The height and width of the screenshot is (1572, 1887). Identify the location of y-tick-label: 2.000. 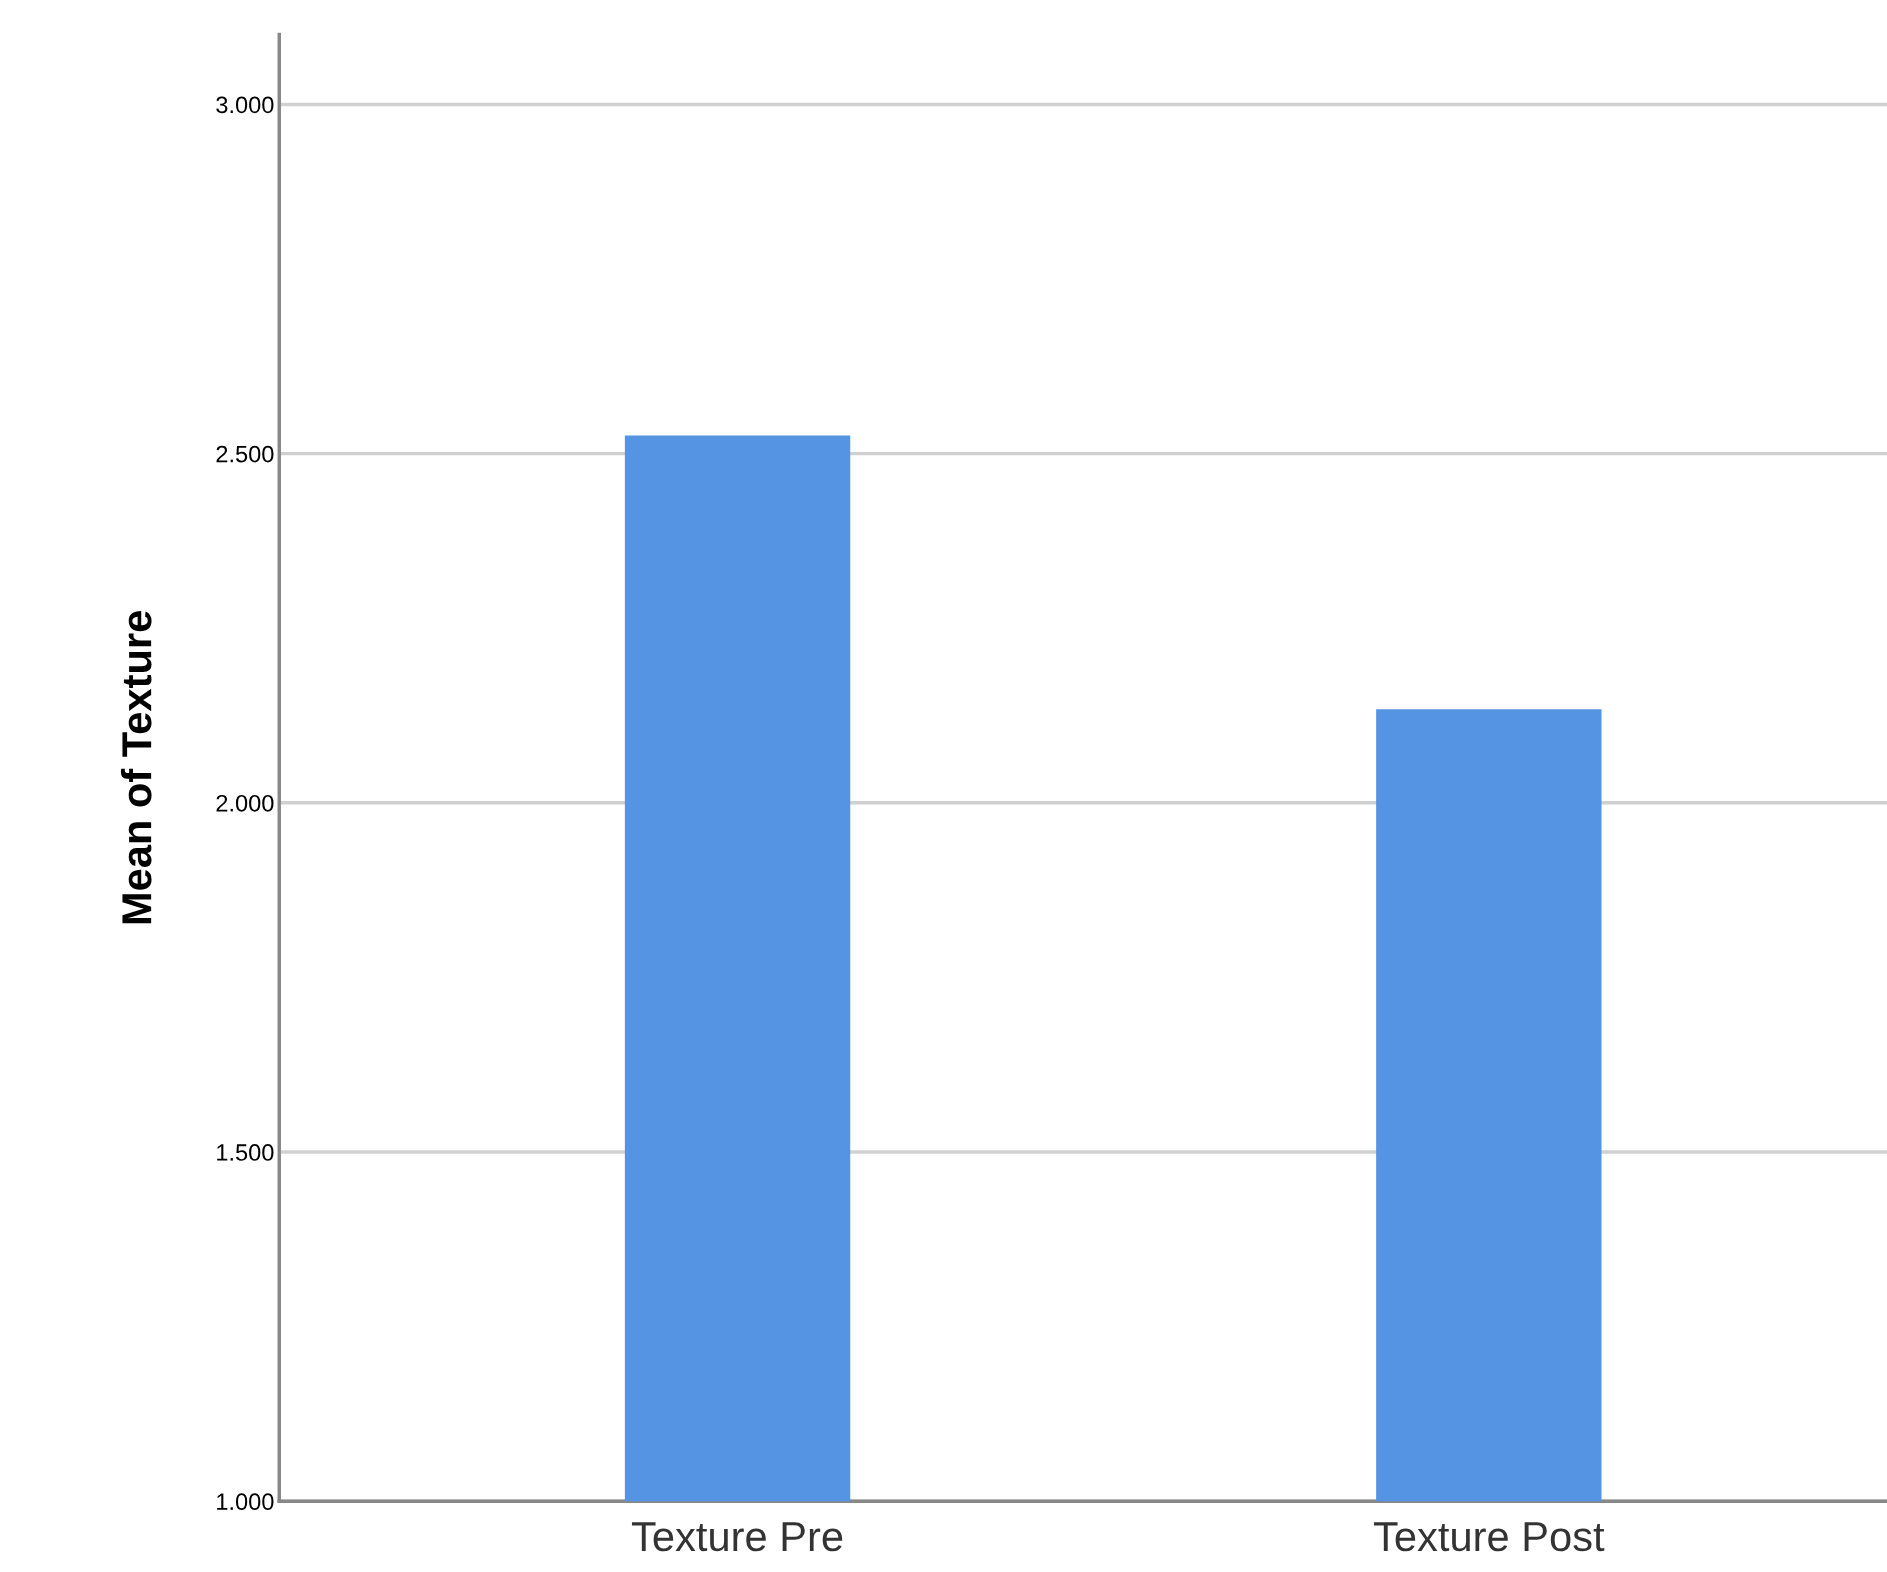
(245, 803).